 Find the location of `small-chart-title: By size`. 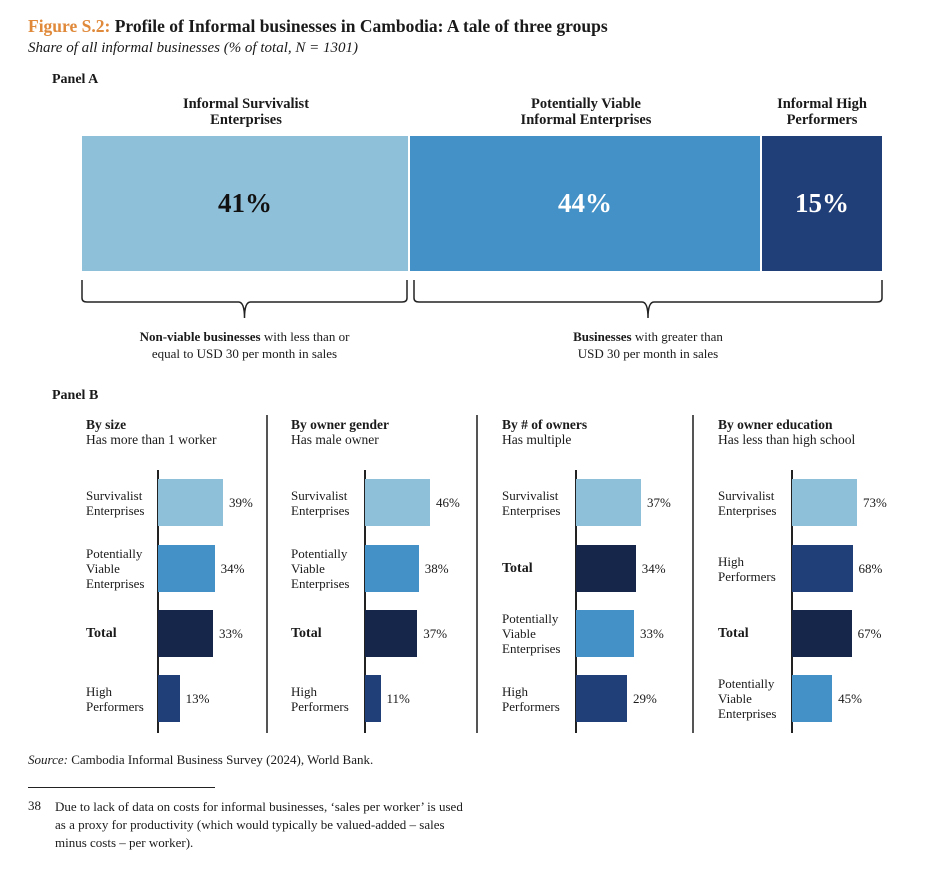

small-chart-title: By size is located at coordinates (106, 424).